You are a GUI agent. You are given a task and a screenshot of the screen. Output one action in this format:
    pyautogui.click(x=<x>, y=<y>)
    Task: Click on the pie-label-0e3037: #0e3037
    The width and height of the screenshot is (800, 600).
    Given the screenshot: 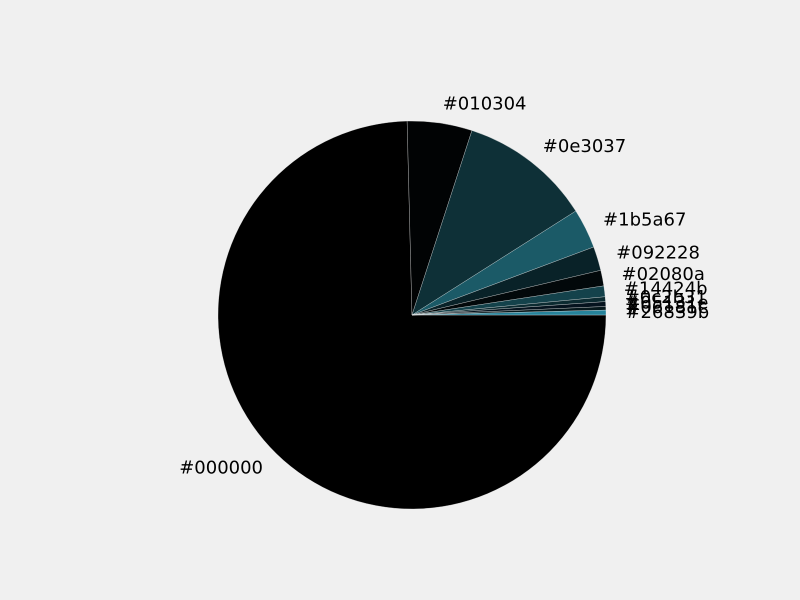 What is the action you would take?
    pyautogui.click(x=584, y=146)
    